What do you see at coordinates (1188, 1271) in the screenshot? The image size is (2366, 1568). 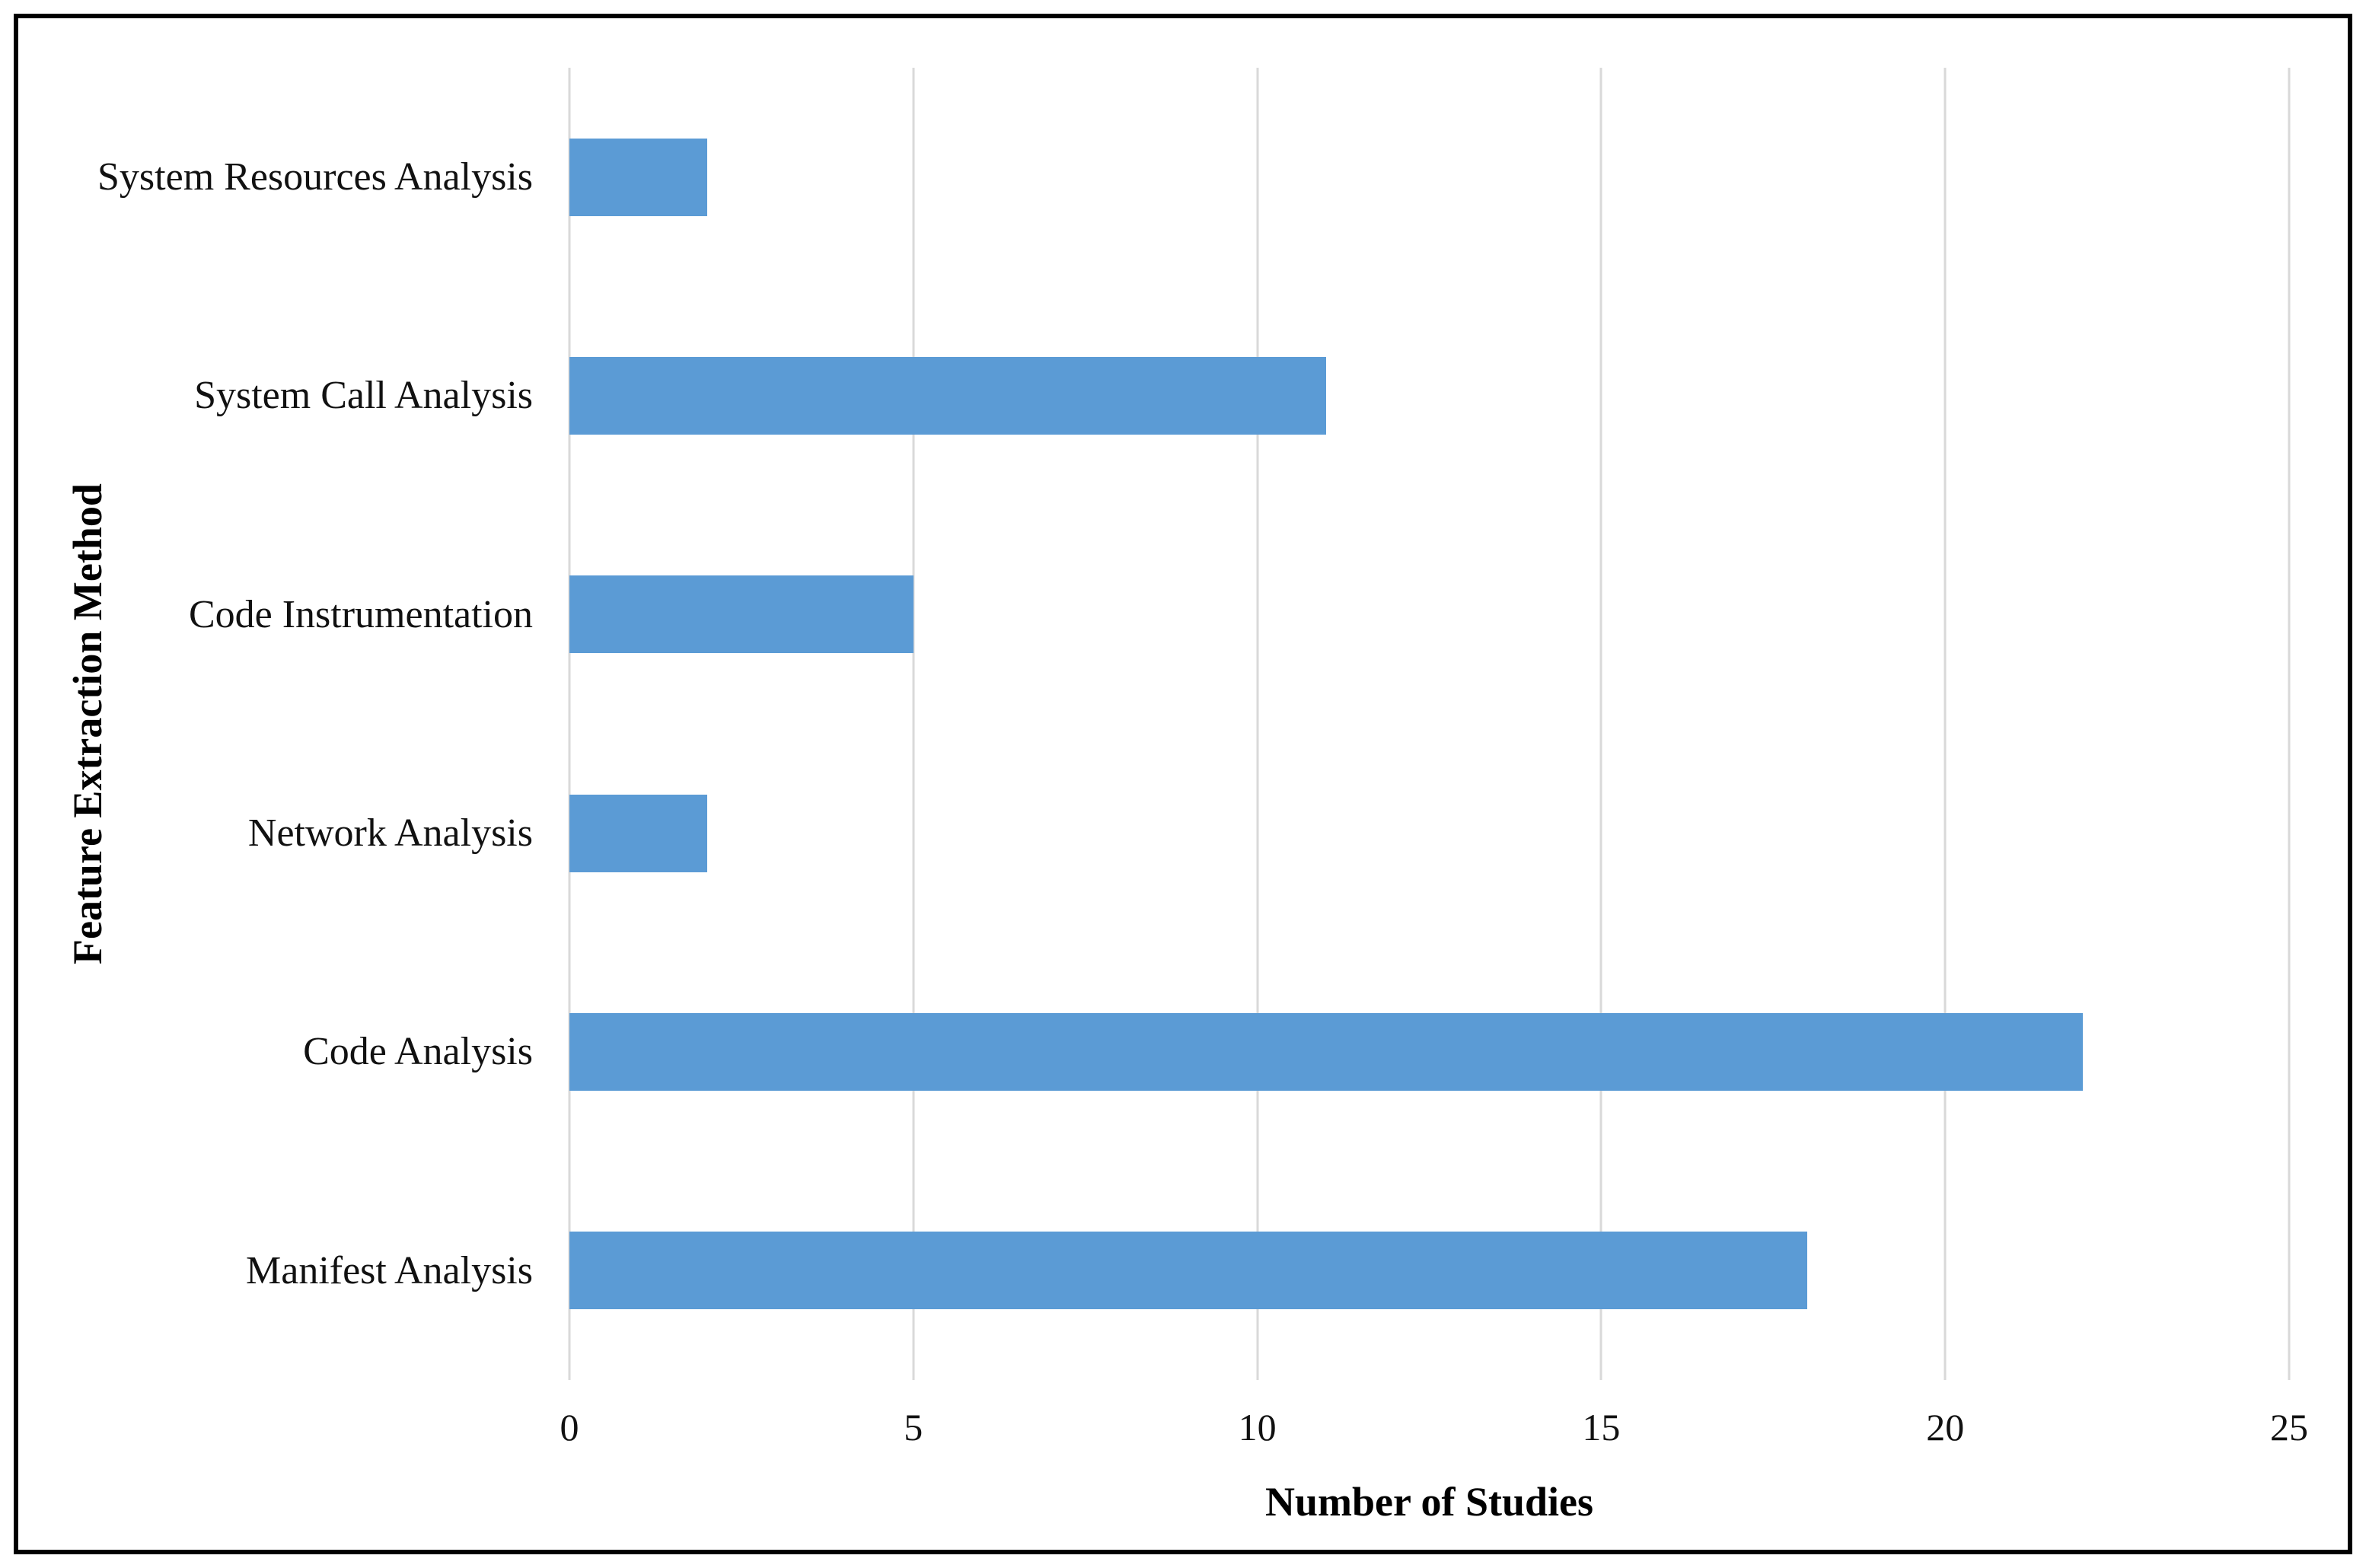 I see `bar-manifest-analysis` at bounding box center [1188, 1271].